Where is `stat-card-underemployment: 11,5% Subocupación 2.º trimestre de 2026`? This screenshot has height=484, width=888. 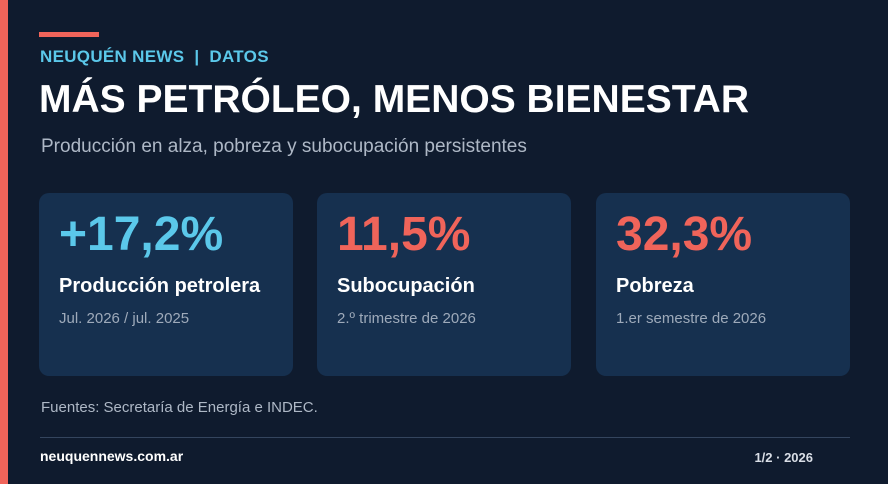 stat-card-underemployment: 11,5% Subocupación 2.º trimestre de 2026 is located at coordinates (444, 284).